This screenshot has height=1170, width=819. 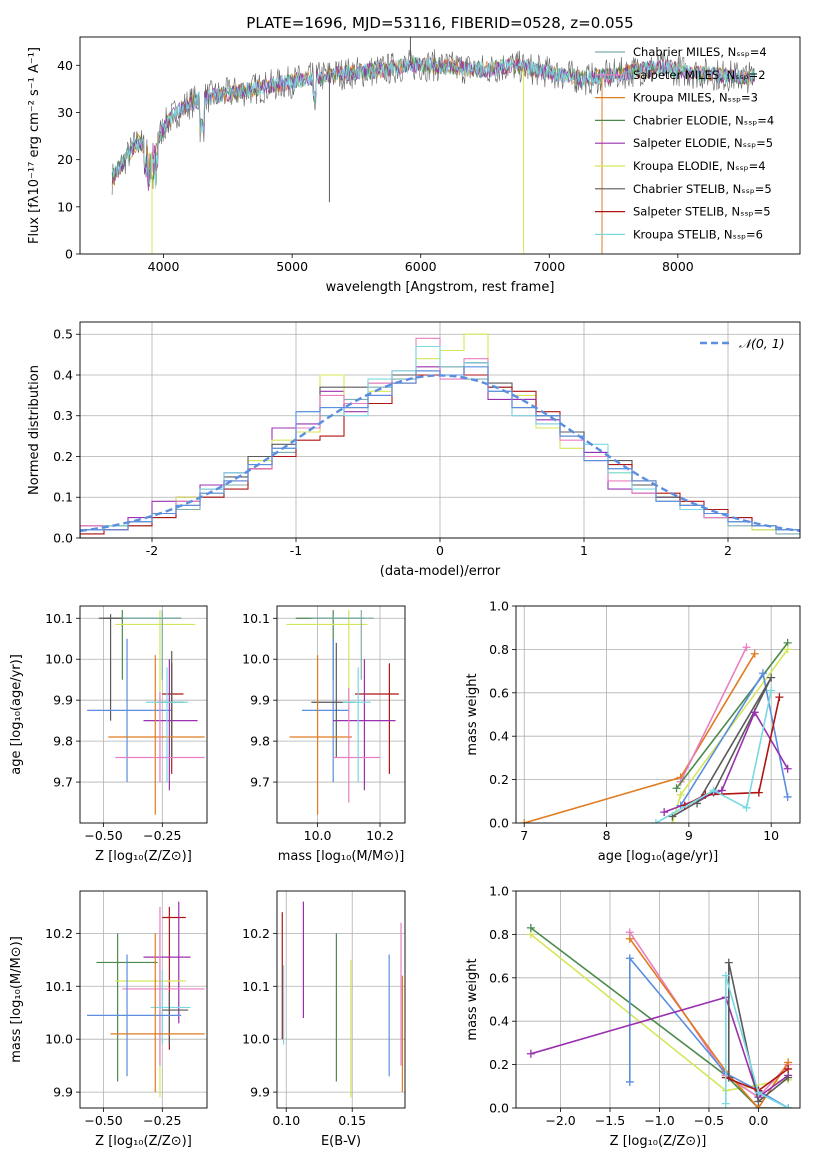 I want to click on legend-entry: Chabrier ELODIE, Nₛₛₚ=4, so click(x=703, y=120).